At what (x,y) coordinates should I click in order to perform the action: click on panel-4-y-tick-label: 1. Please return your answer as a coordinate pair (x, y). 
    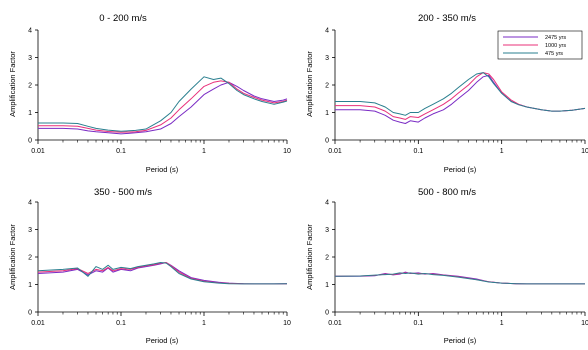
    Looking at the image, I should click on (327, 285).